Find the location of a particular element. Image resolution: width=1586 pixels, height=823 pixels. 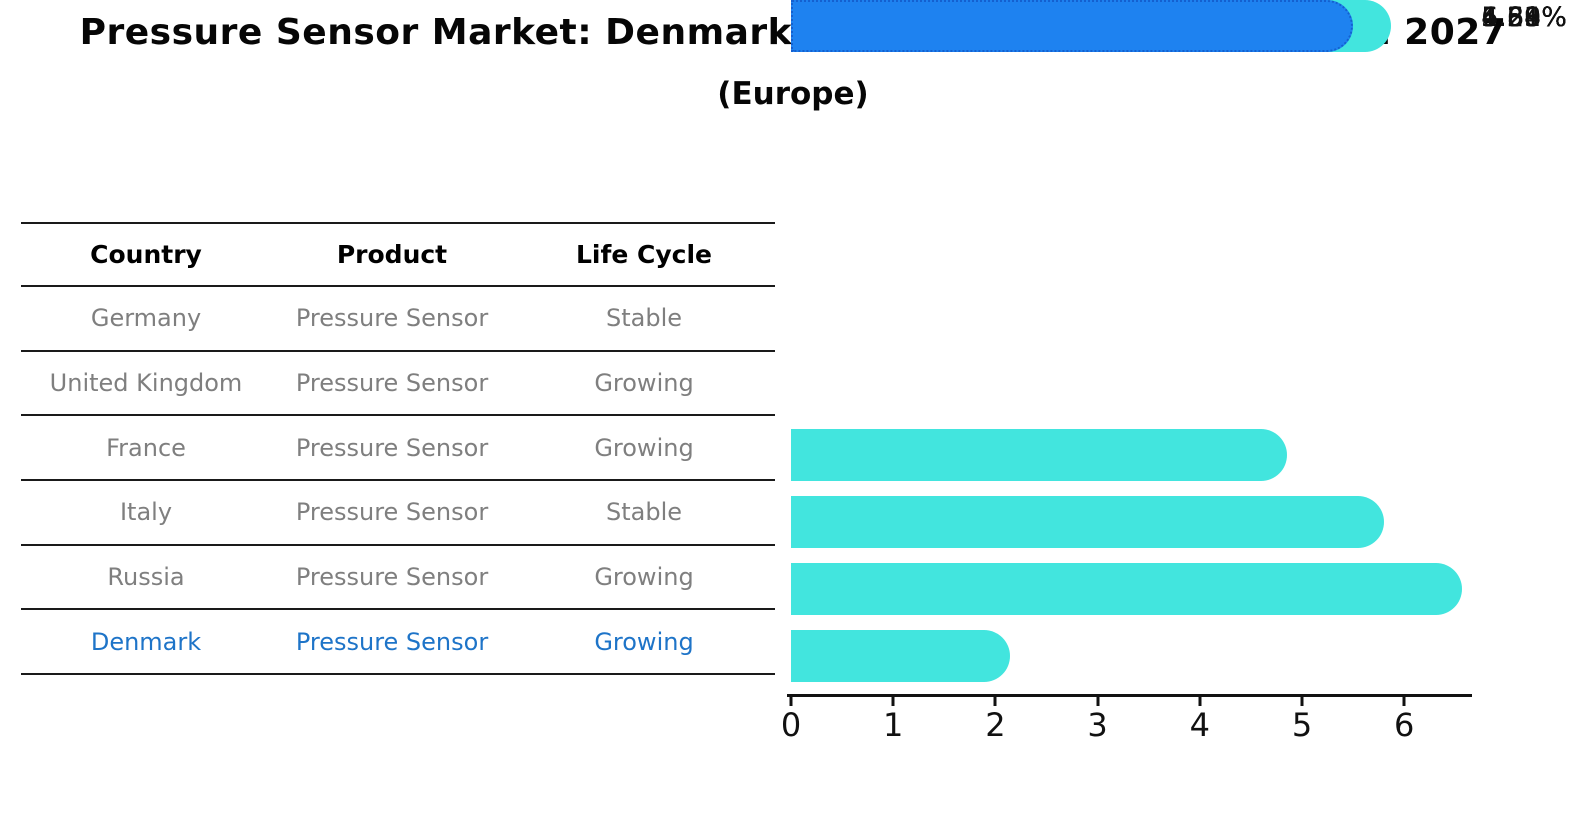

table-row: France Pressure Sensor Growing is located at coordinates (398, 448).